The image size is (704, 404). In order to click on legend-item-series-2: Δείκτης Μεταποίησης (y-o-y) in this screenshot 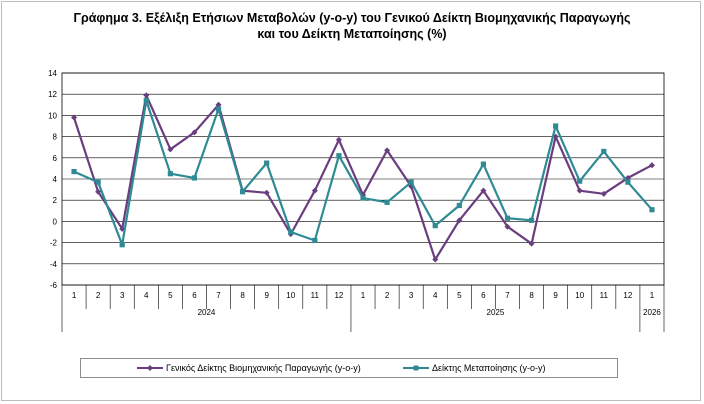, I will do `click(474, 368)`.